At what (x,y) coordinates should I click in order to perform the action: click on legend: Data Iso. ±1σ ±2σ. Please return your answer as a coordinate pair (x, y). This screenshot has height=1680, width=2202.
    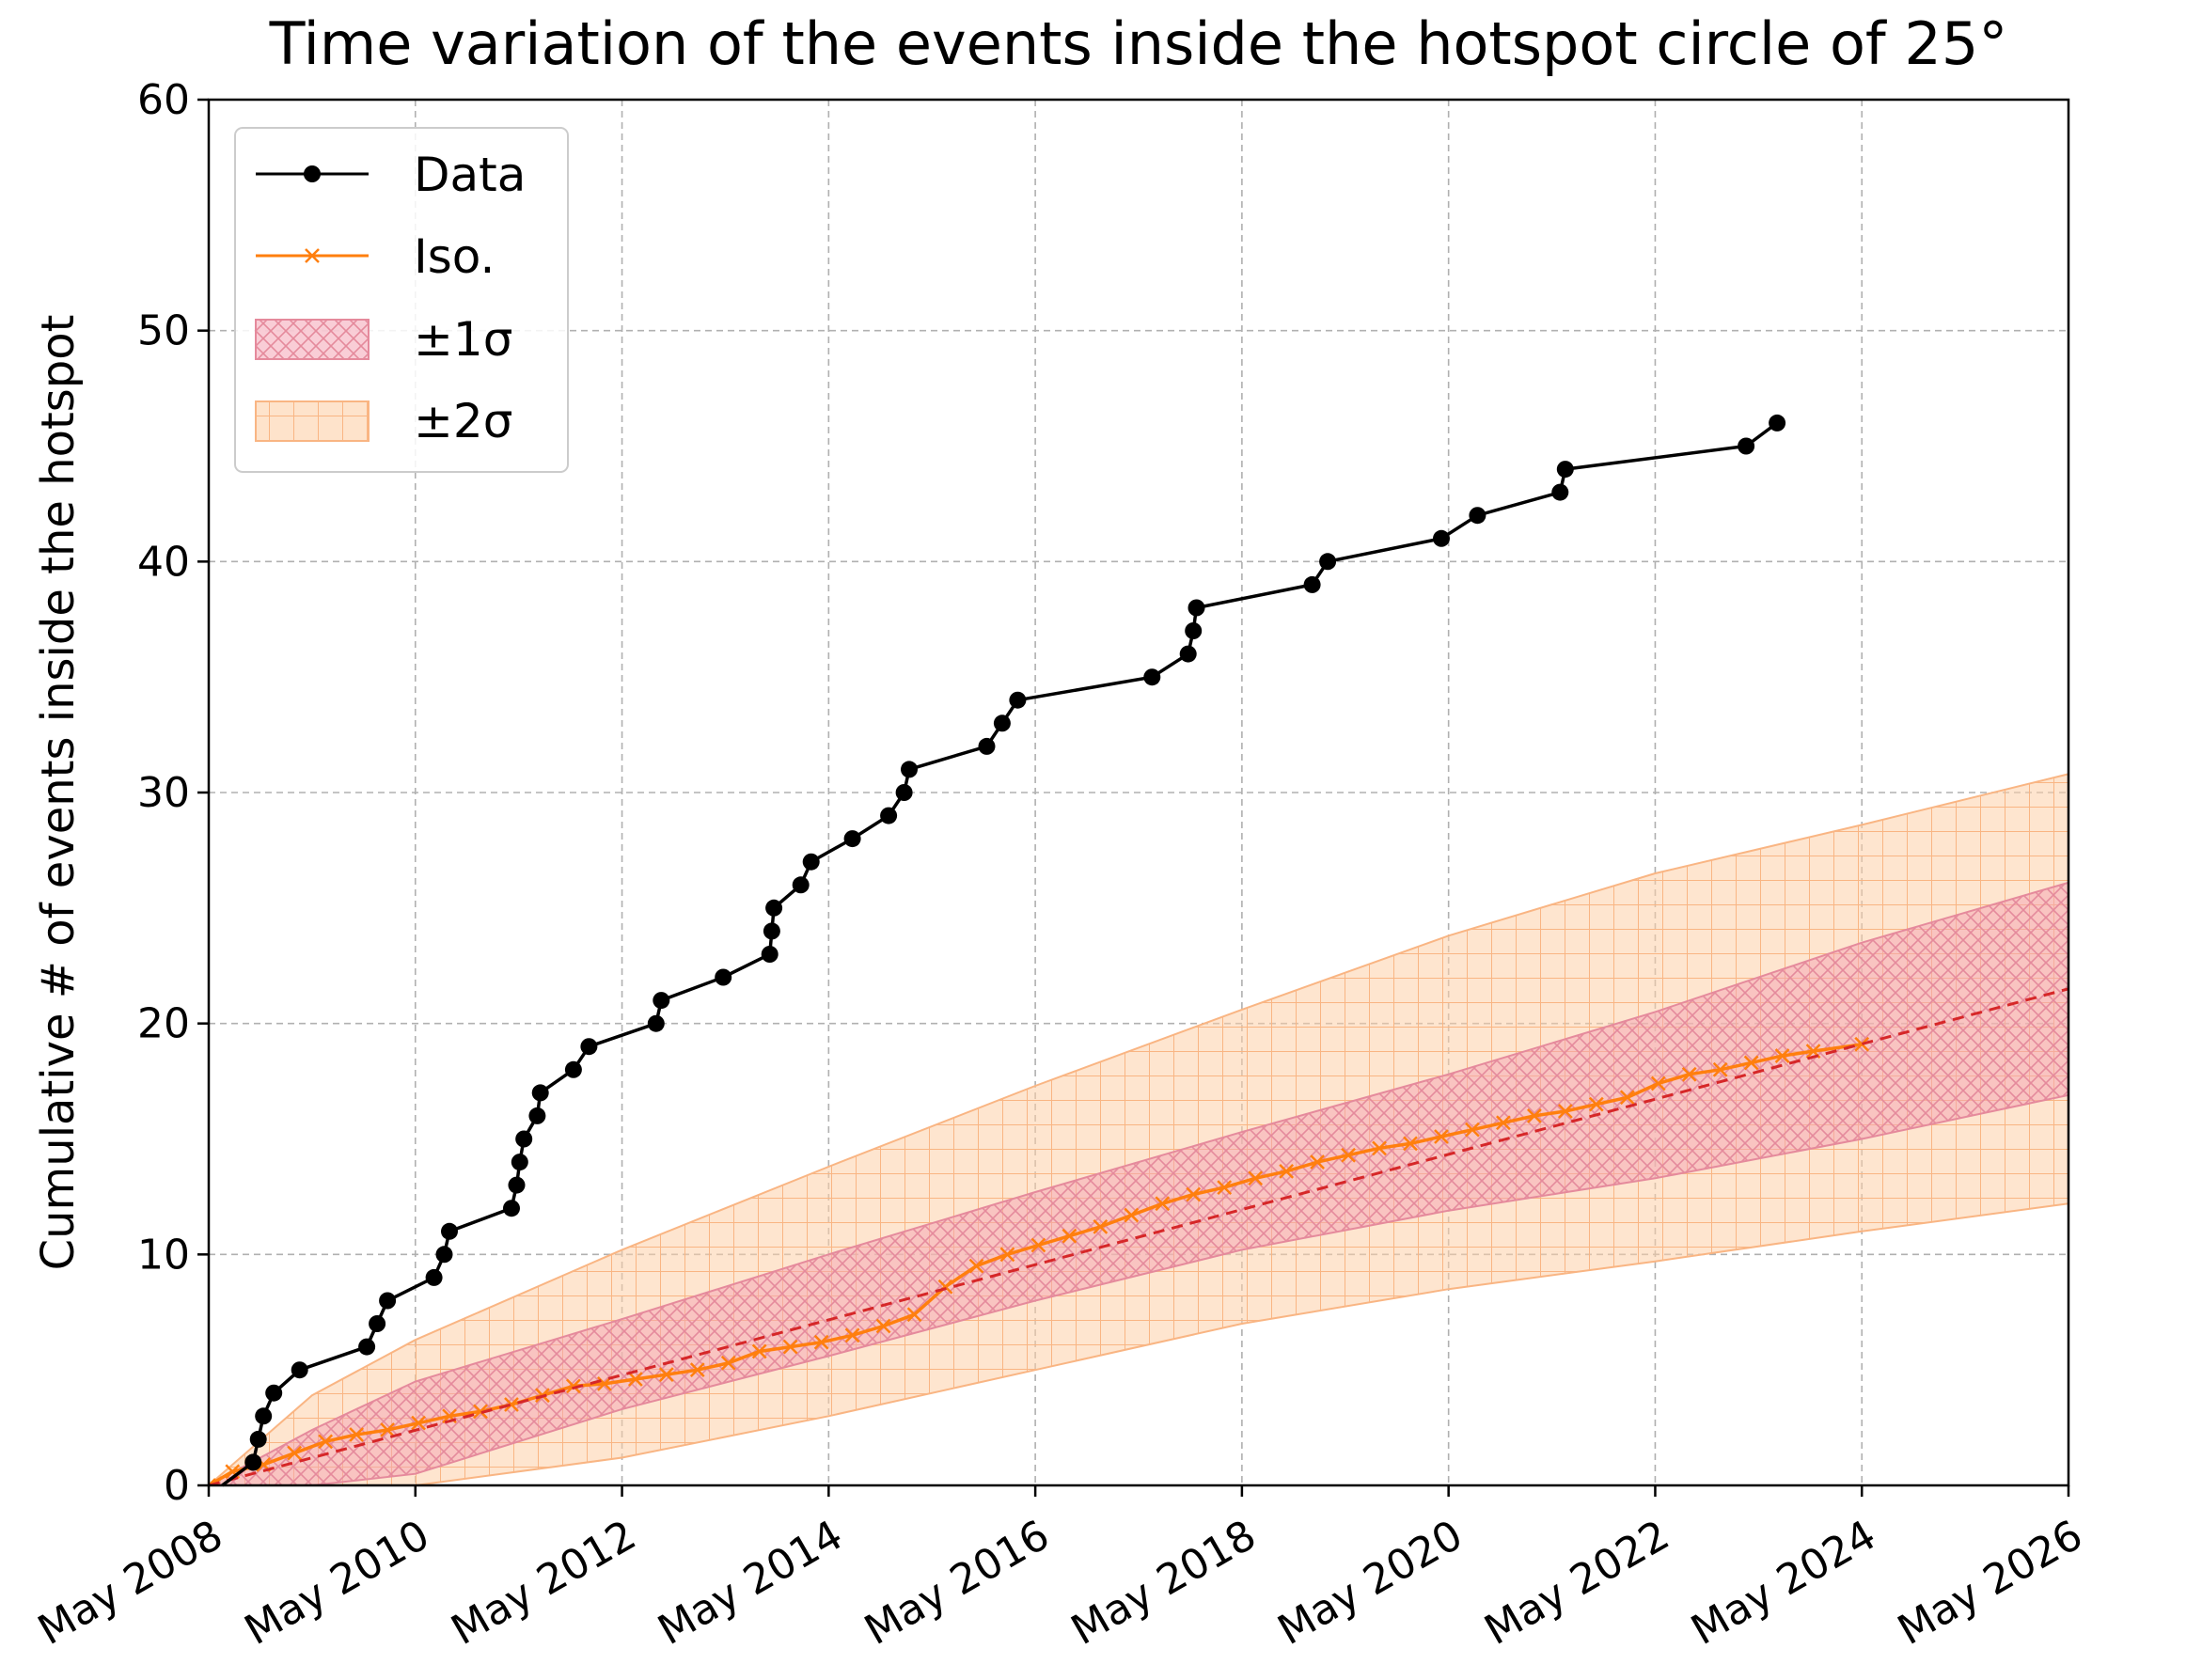
    Looking at the image, I should click on (402, 300).